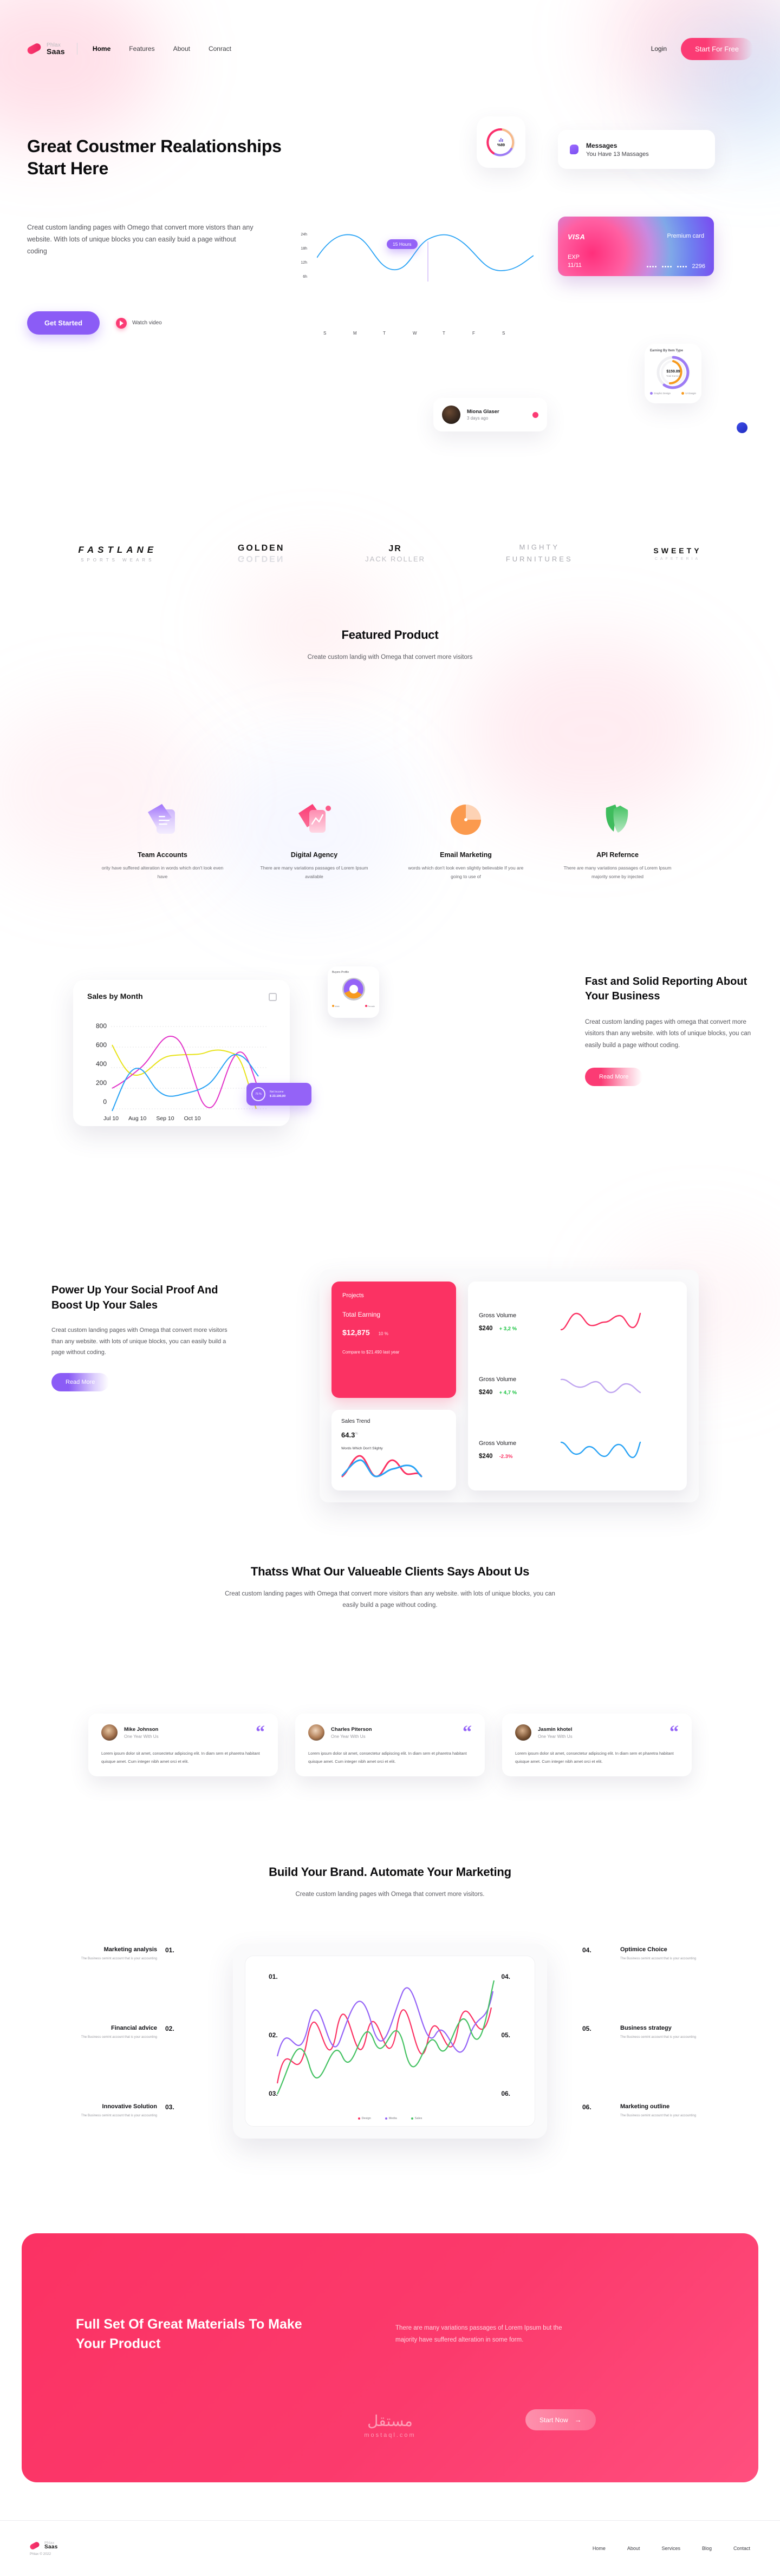  Describe the element at coordinates (390, 2420) in the screenshot. I see `watermark-top: مستقل` at that location.